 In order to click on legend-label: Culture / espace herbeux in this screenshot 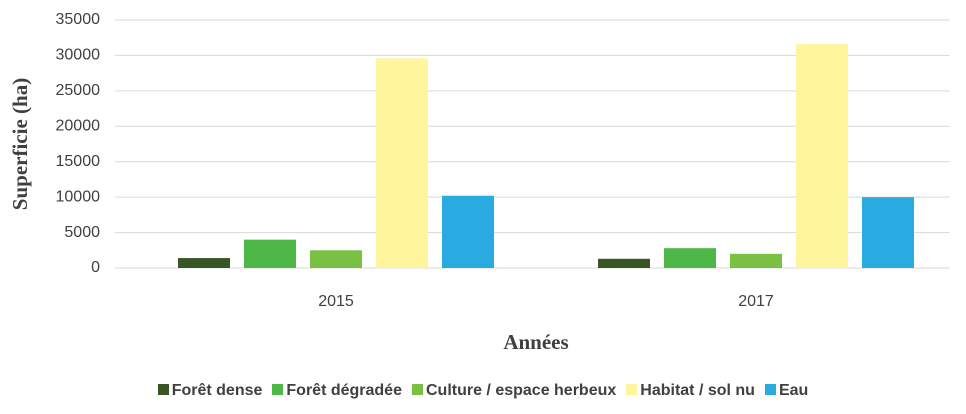, I will do `click(521, 390)`.